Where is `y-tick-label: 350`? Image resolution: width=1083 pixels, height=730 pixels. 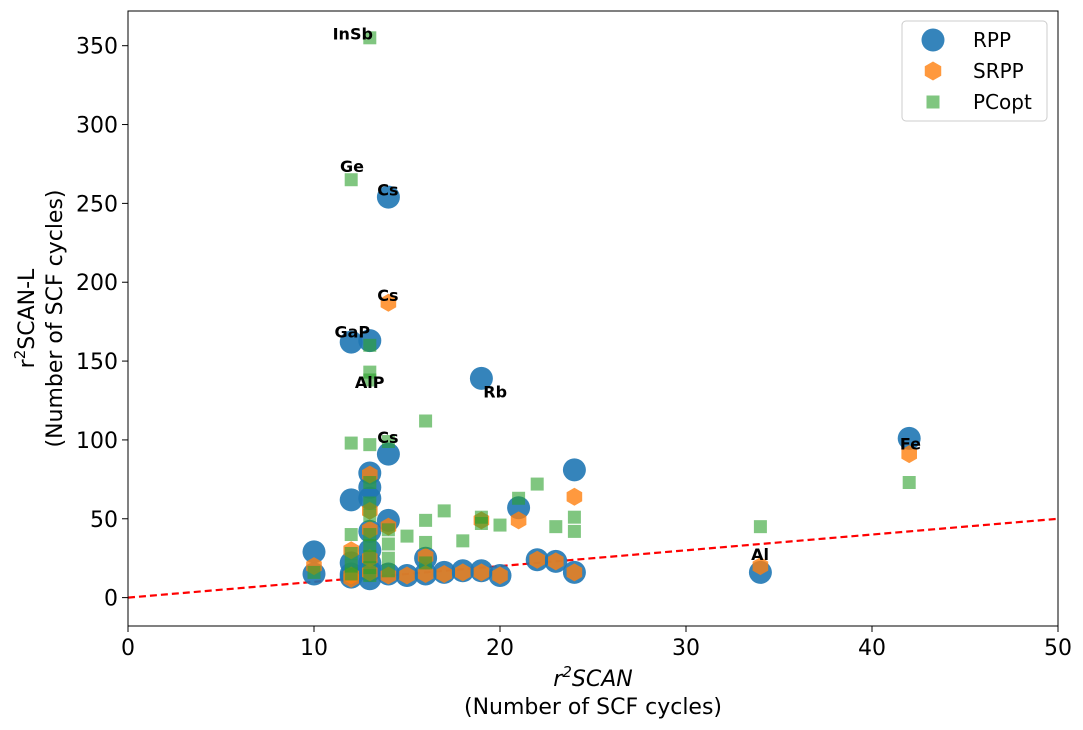 y-tick-label: 350 is located at coordinates (97, 47).